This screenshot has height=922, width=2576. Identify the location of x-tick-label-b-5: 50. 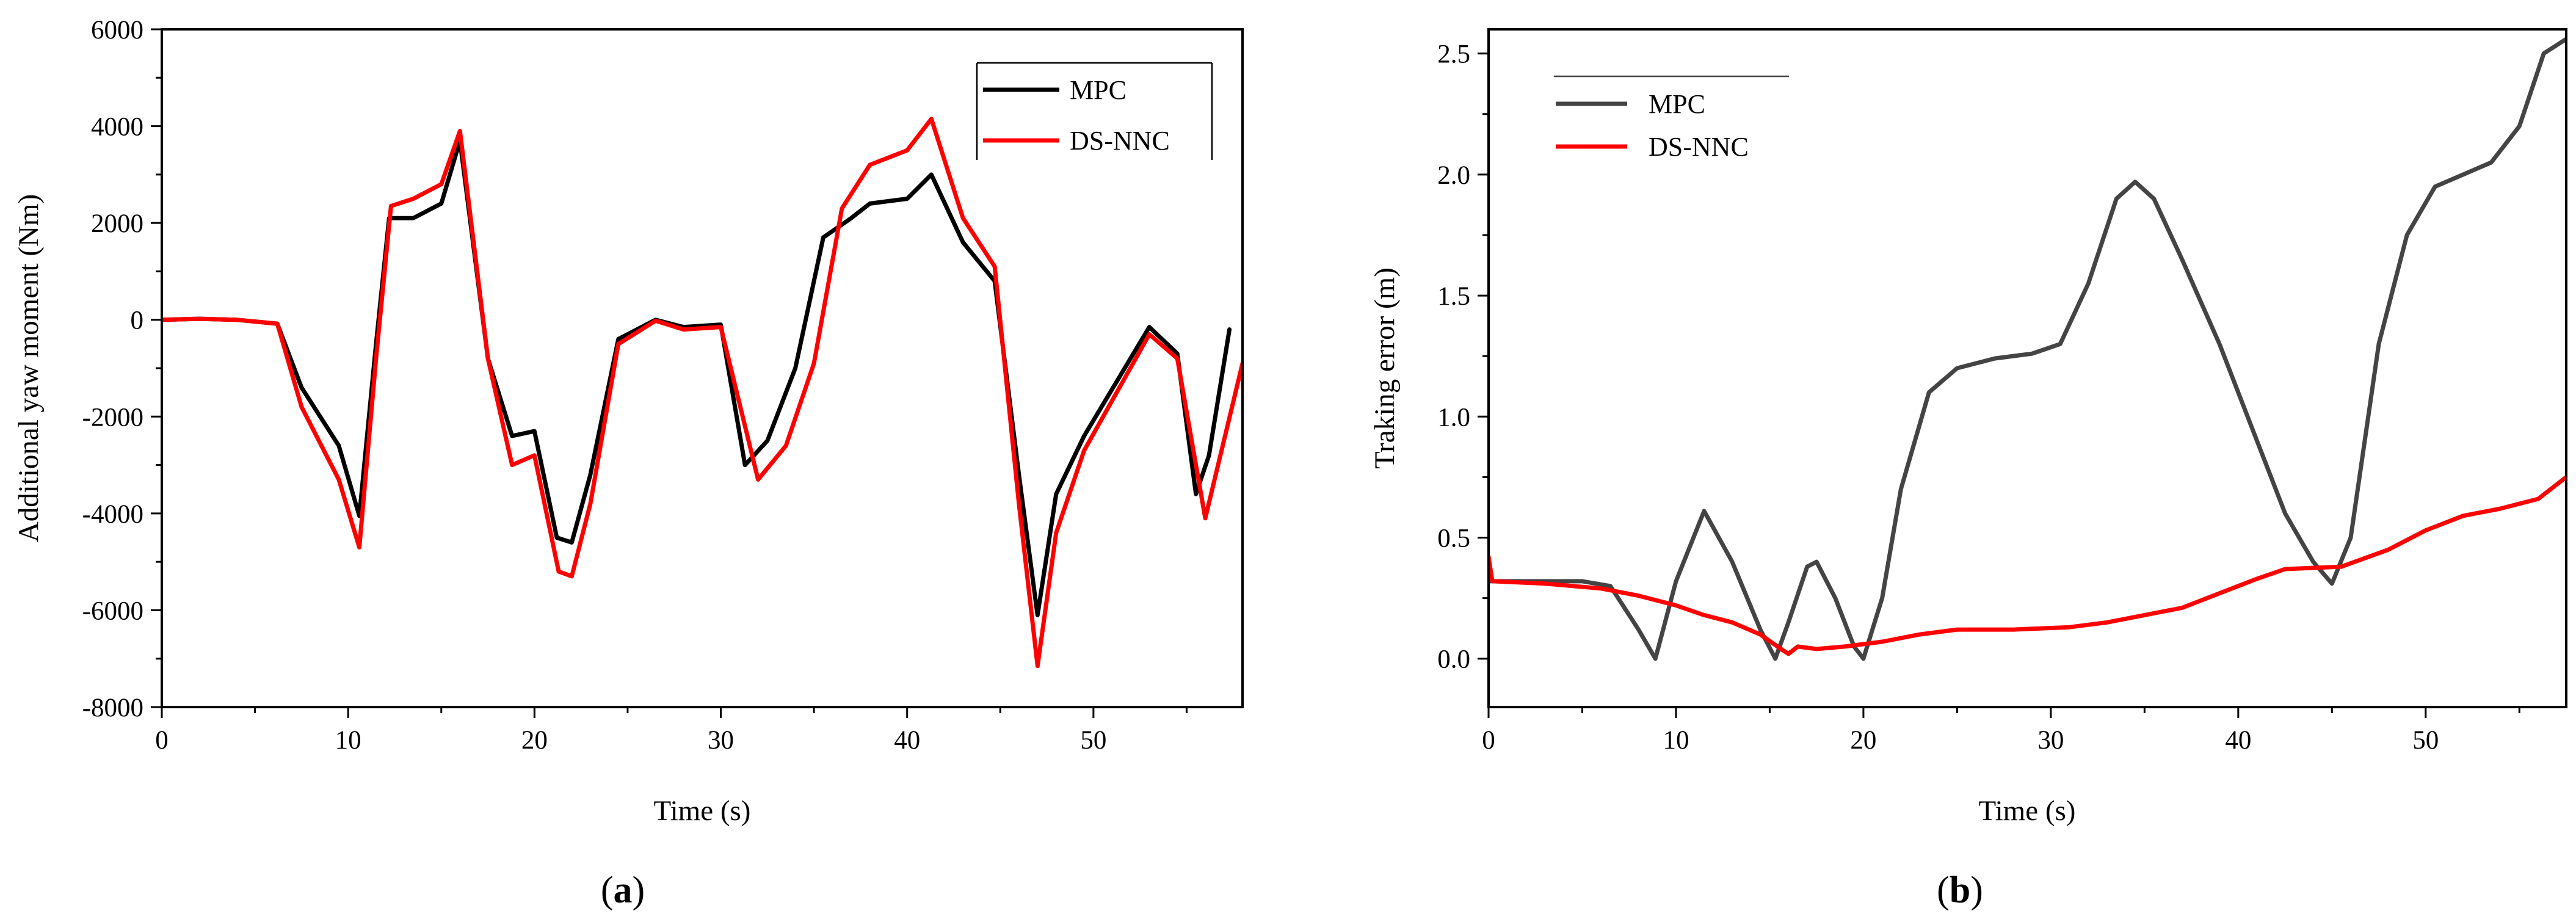
(2425, 740).